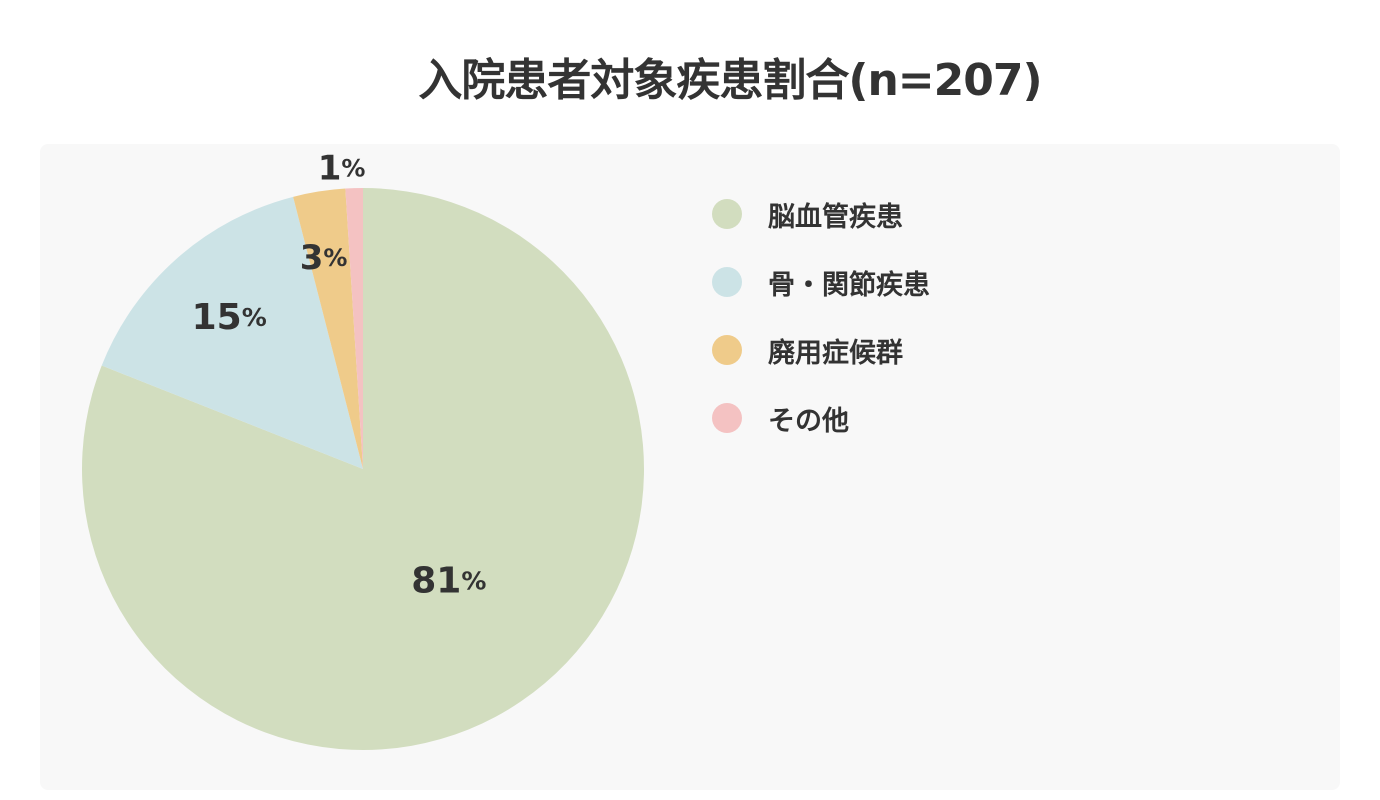 The width and height of the screenshot is (1380, 800). Describe the element at coordinates (849, 285) in the screenshot. I see `legend-label-bone-joint: 骨・関節疾患` at that location.